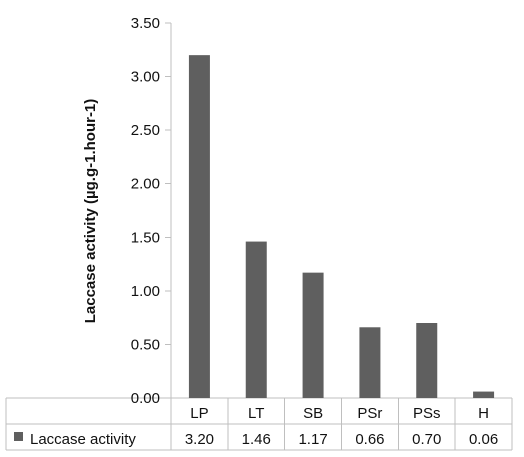 The image size is (524, 457). I want to click on legend-series-name: Laccase activity, so click(83, 439).